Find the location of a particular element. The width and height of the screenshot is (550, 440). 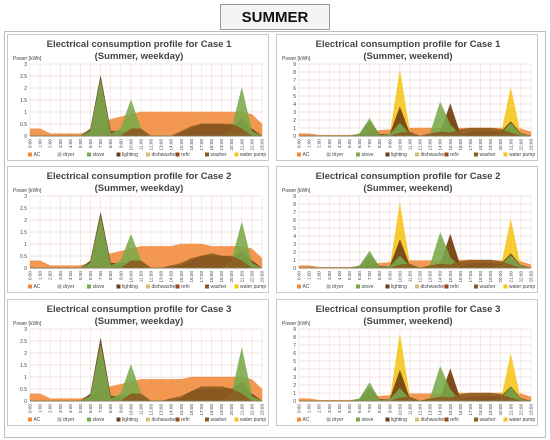

legend-swatch-stove is located at coordinates (358, 154).